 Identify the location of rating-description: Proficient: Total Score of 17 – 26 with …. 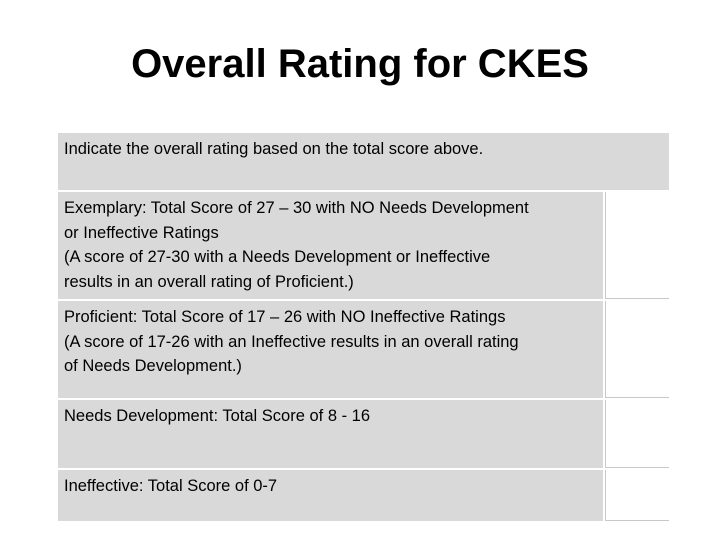
(330, 349).